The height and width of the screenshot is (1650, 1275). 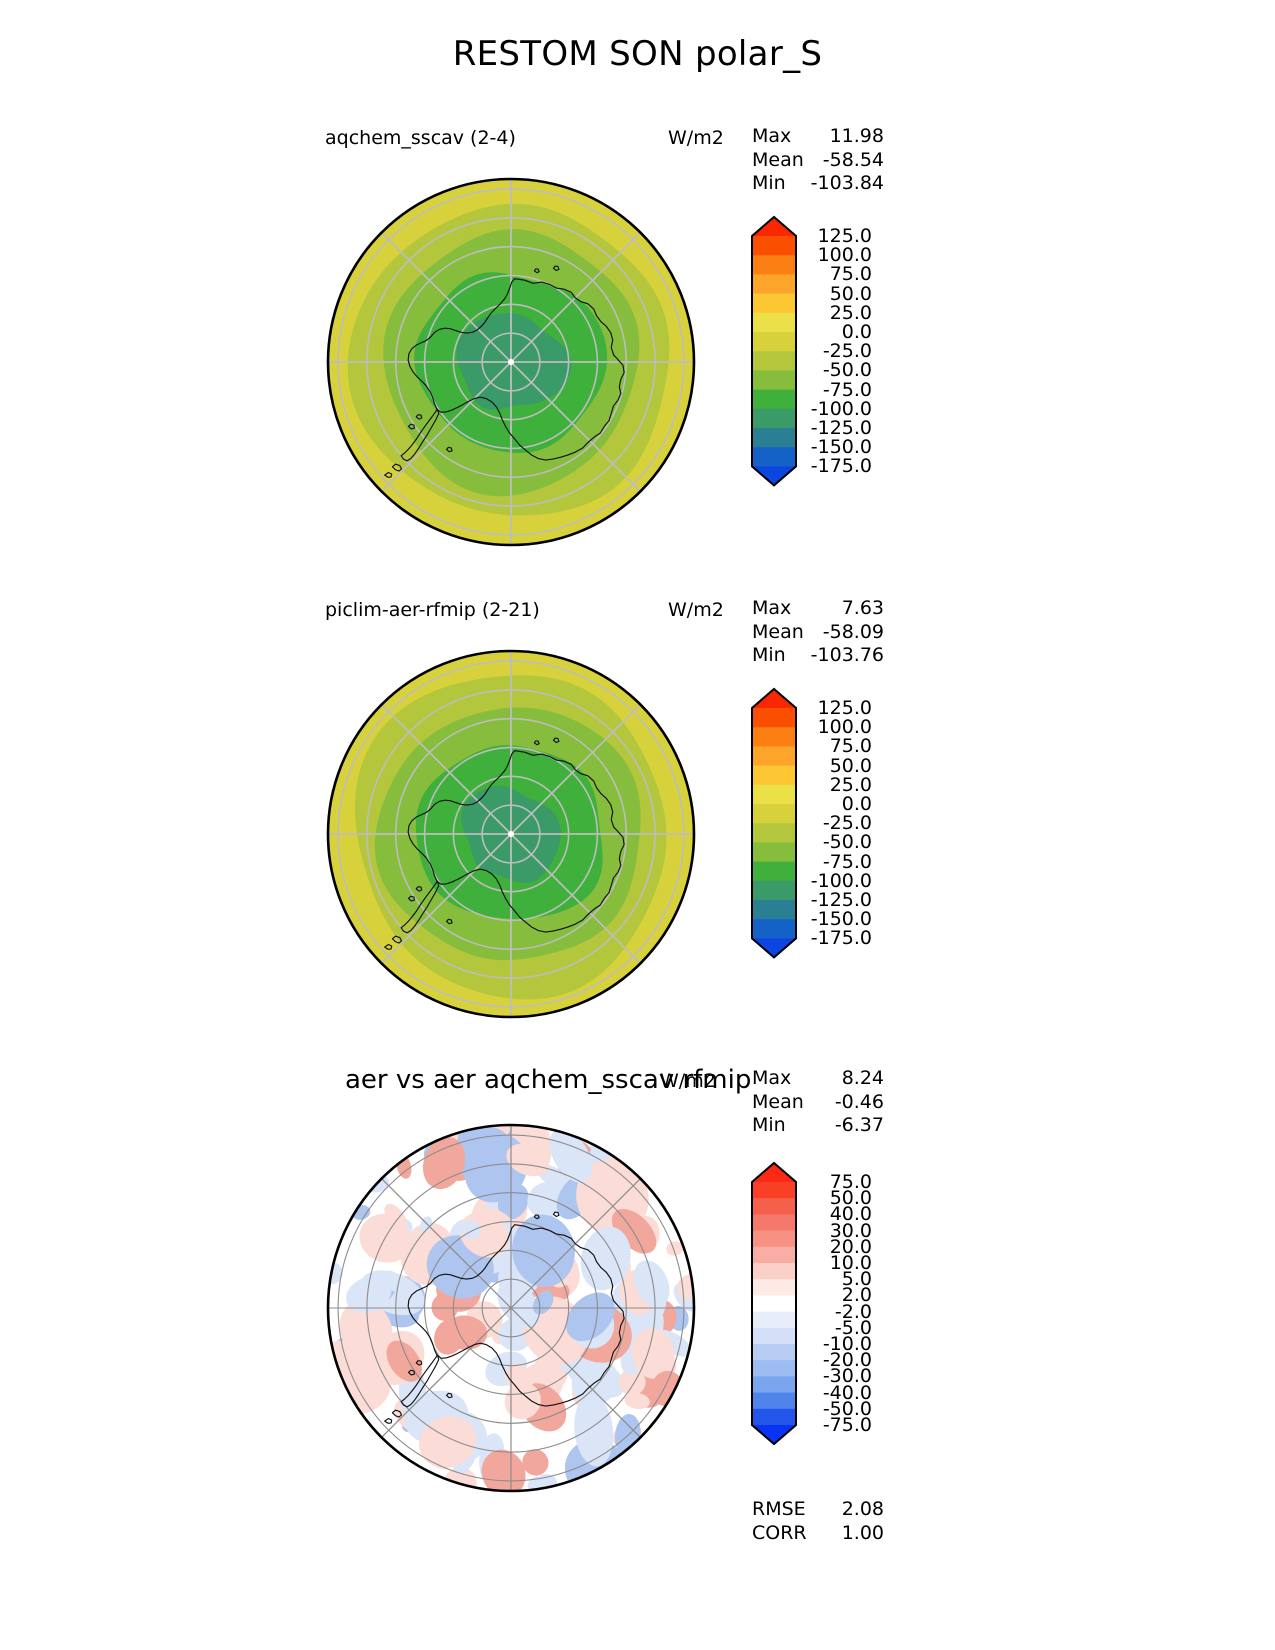 What do you see at coordinates (822, 609) in the screenshot?
I see `stat-row: Max 7.63` at bounding box center [822, 609].